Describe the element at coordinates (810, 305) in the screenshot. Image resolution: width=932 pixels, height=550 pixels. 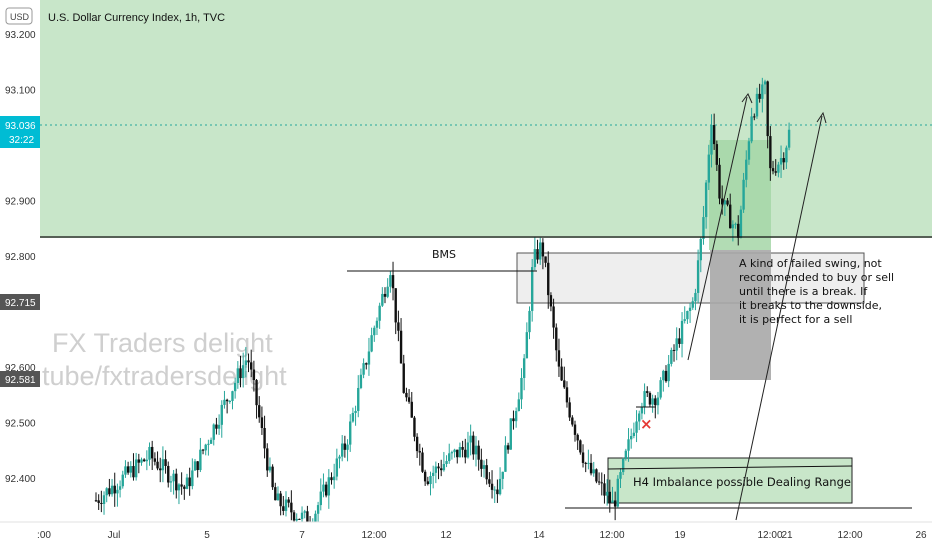
I see `note-line: it breaks to the downside,` at that location.